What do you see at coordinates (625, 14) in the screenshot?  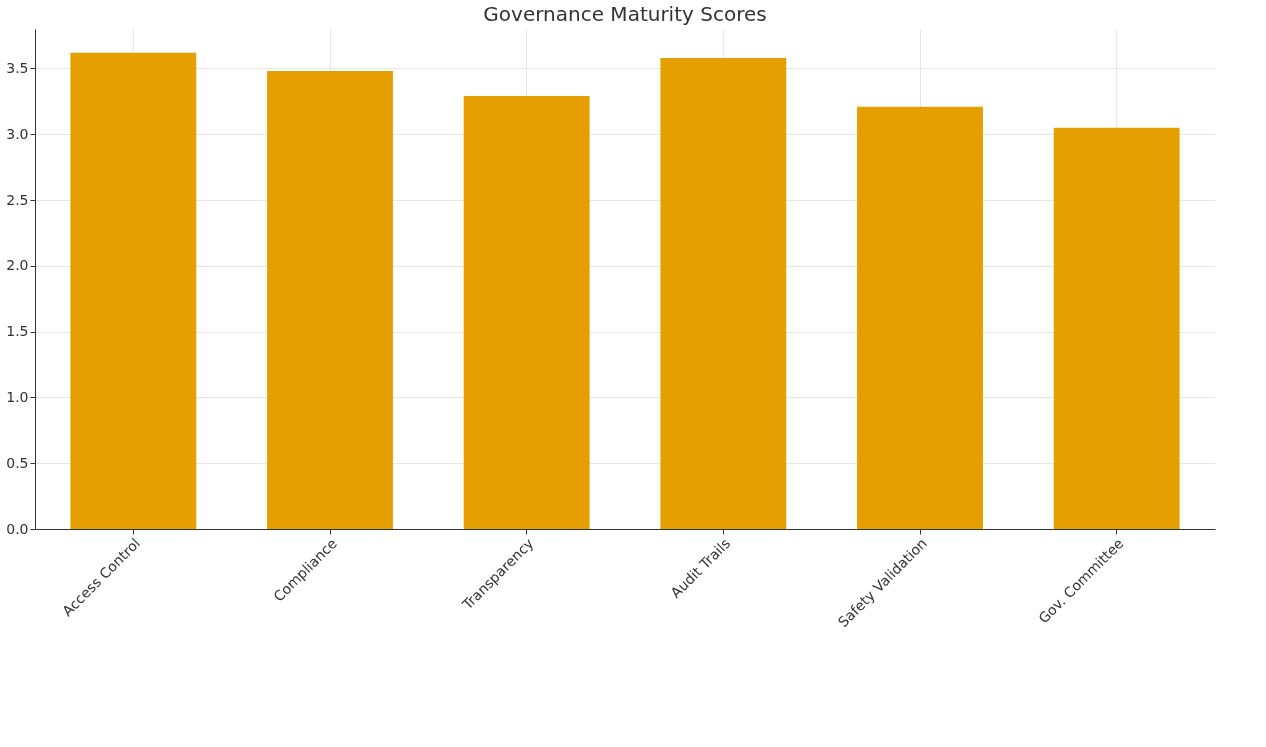 I see `chart-title: Governance Maturity Scores` at bounding box center [625, 14].